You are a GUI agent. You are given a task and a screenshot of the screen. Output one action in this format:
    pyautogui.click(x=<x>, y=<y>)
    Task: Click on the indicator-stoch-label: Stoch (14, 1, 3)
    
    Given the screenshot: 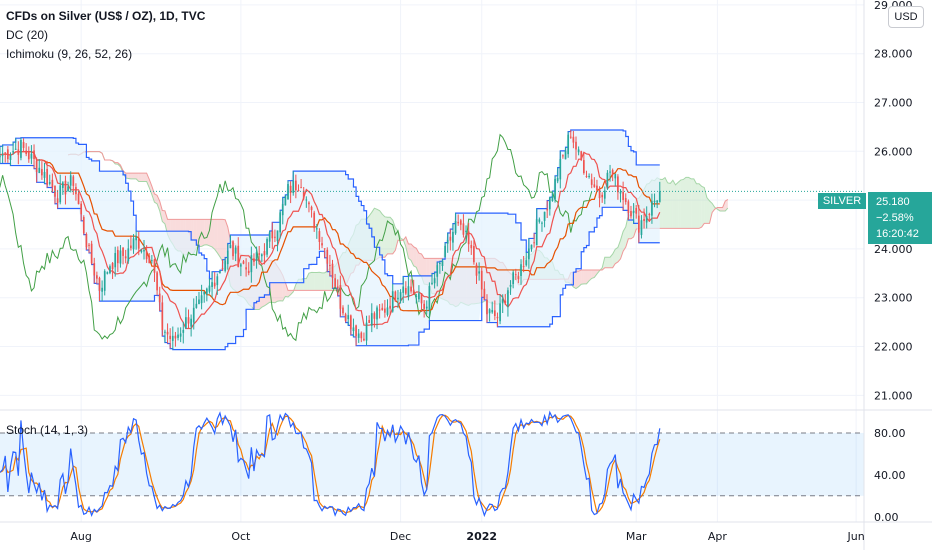 What is the action you would take?
    pyautogui.click(x=47, y=430)
    